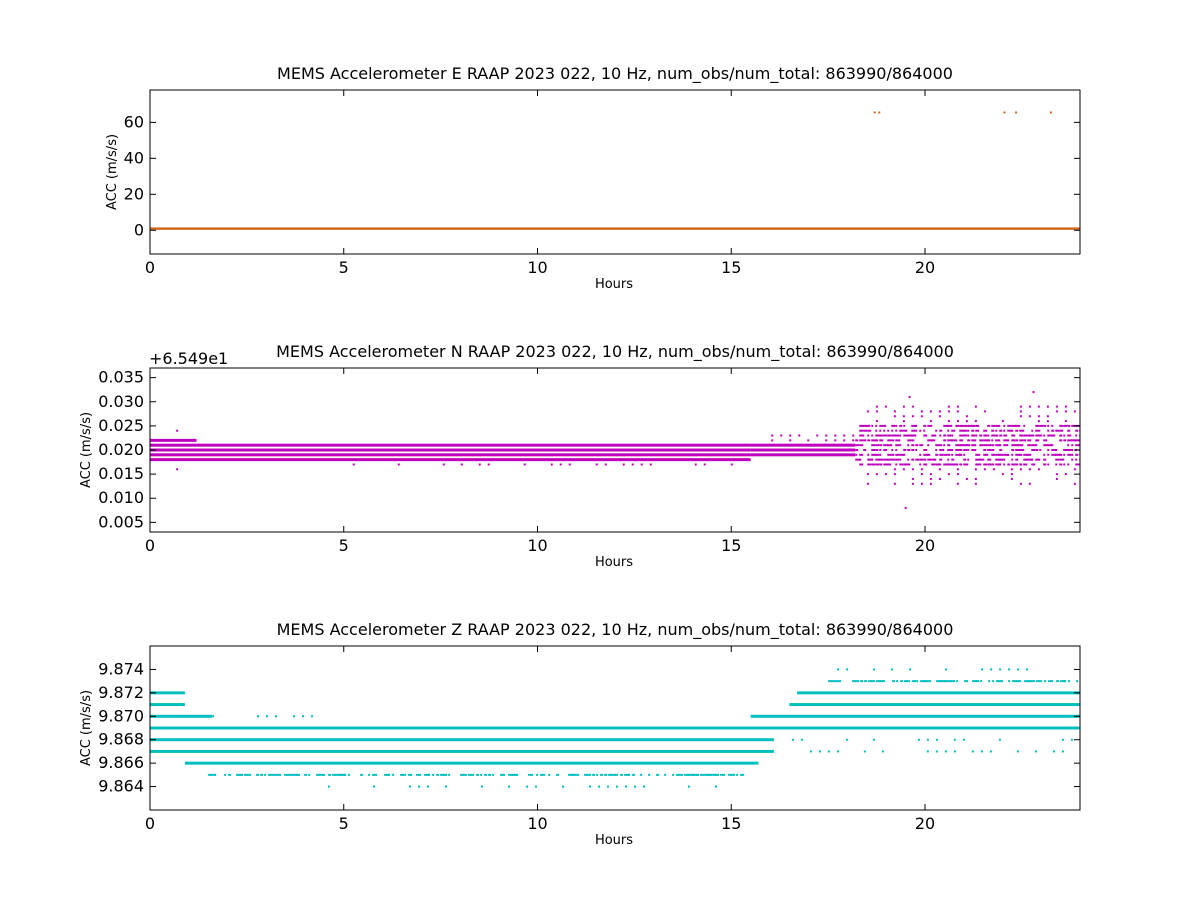  What do you see at coordinates (150, 545) in the screenshot?
I see `x-tick-label-n-0: 0` at bounding box center [150, 545].